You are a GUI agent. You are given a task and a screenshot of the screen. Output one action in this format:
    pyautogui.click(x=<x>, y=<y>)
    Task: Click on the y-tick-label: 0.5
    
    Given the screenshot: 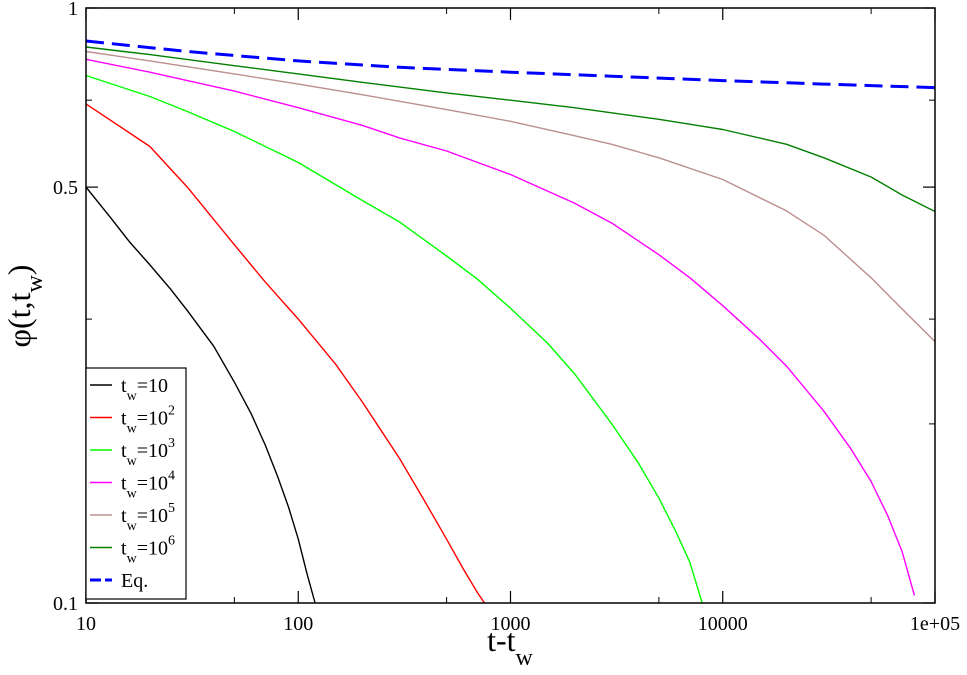 What is the action you would take?
    pyautogui.click(x=65, y=188)
    